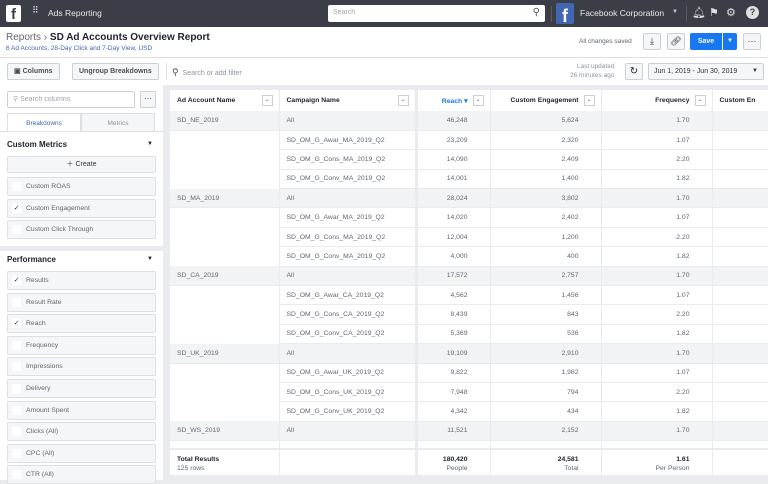 This screenshot has height=484, width=768. I want to click on column-option: CPC (All), so click(81, 453).